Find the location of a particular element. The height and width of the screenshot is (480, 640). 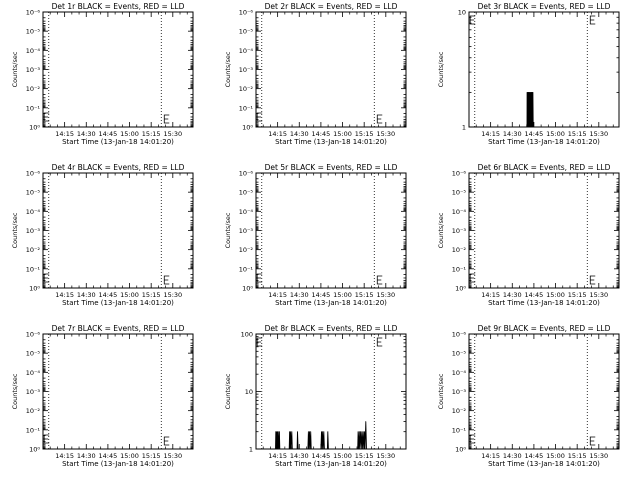

y-tick-label: 10 is located at coordinates (462, 13).